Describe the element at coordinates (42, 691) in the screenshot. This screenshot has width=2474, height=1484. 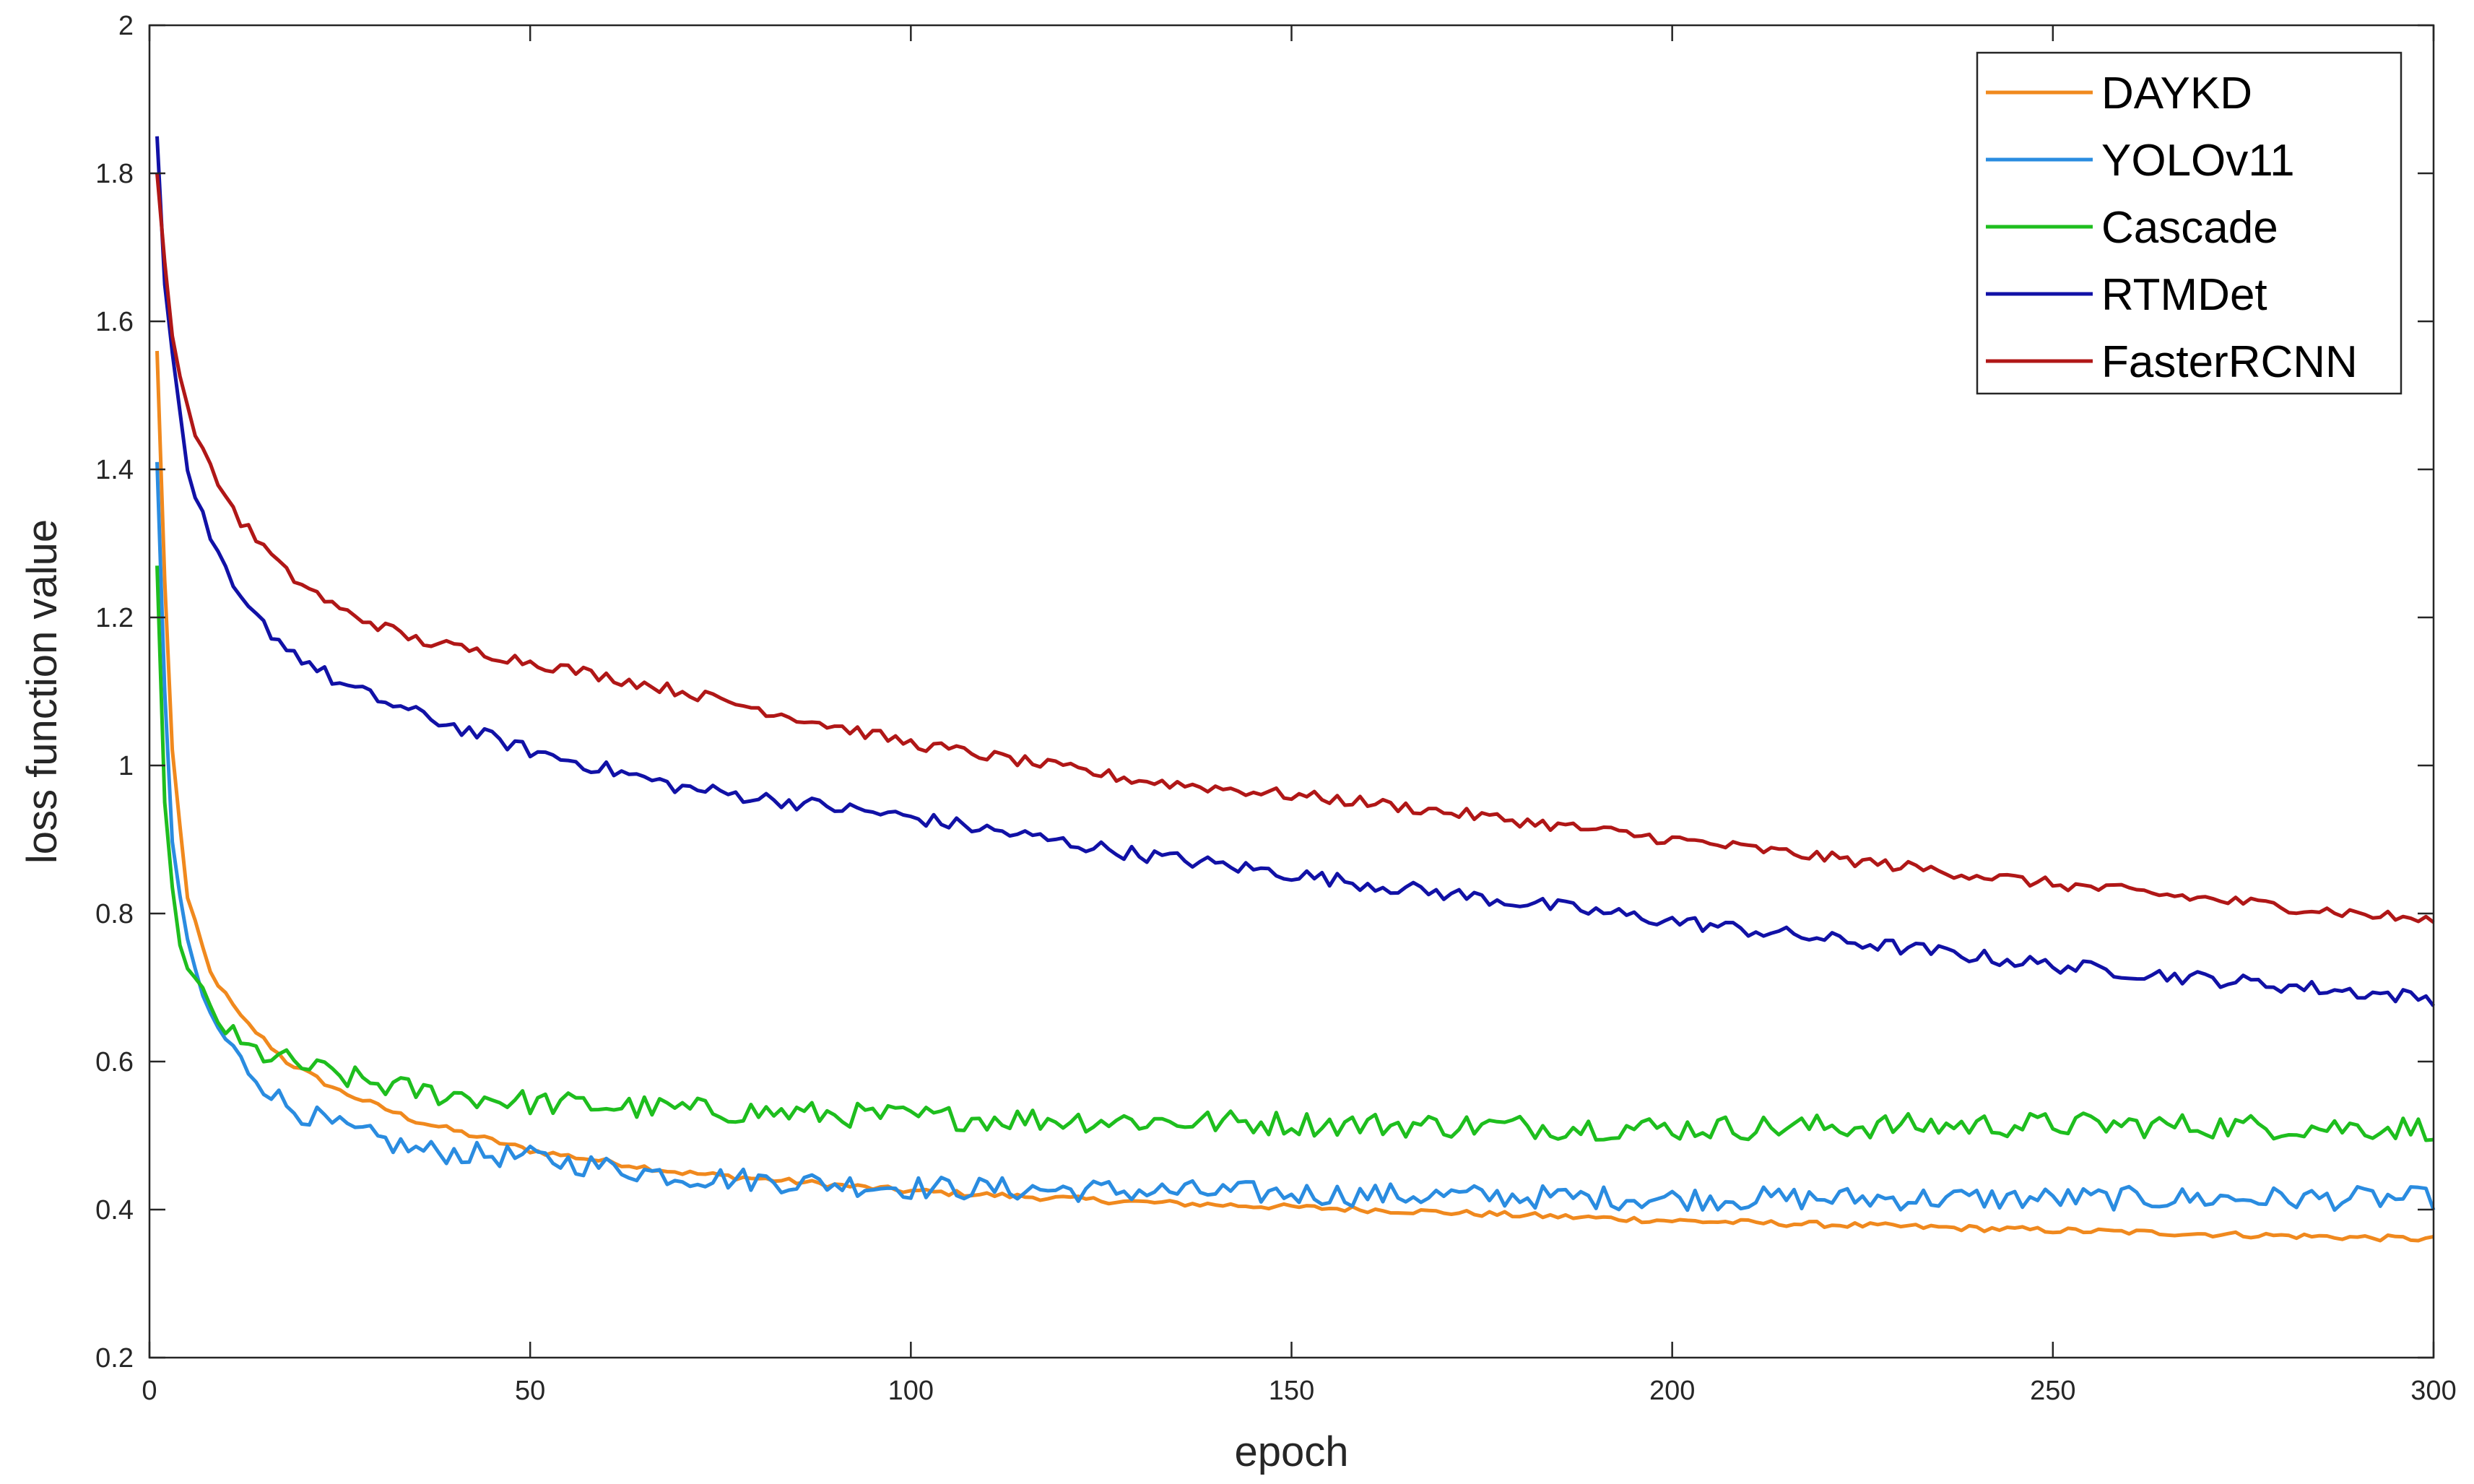
I see `y-axis-title: loss function value` at that location.